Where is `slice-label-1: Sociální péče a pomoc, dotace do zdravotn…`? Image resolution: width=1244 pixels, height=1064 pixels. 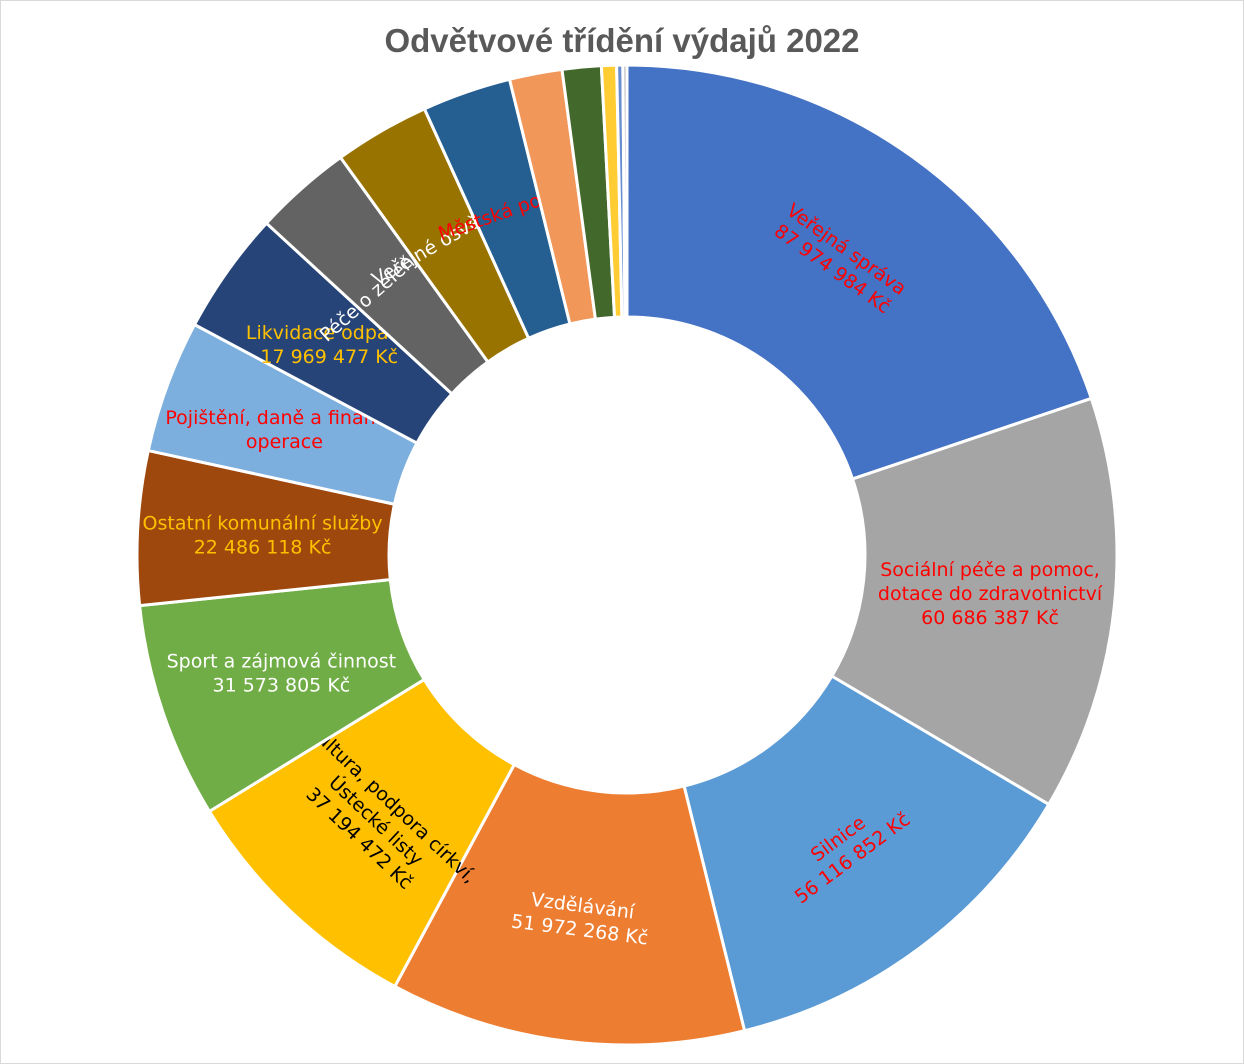 slice-label-1: Sociální péče a pomoc, dotace do zdravotn… is located at coordinates (990, 594).